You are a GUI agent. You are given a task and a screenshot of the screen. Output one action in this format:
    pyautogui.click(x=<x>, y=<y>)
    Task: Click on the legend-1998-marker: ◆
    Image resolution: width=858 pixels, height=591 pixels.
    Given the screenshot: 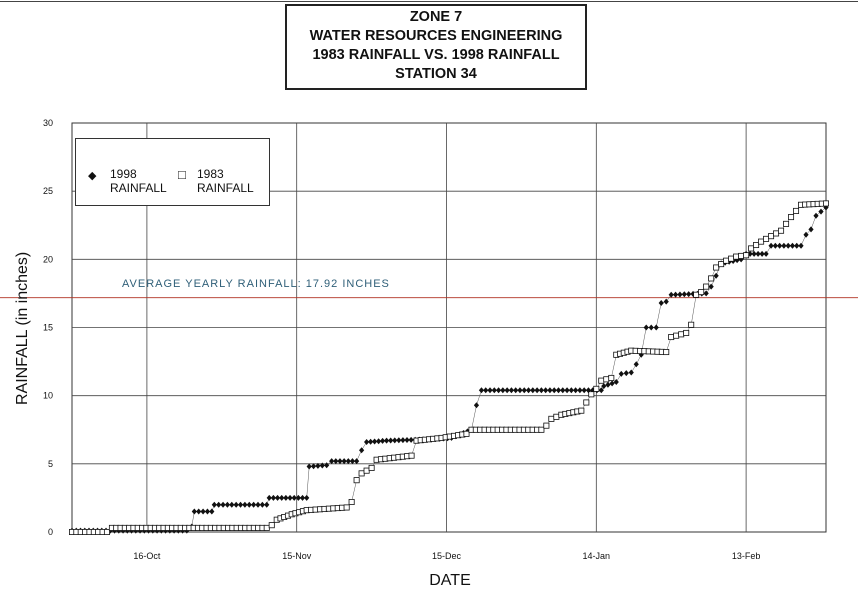 What is the action you would take?
    pyautogui.click(x=92, y=176)
    